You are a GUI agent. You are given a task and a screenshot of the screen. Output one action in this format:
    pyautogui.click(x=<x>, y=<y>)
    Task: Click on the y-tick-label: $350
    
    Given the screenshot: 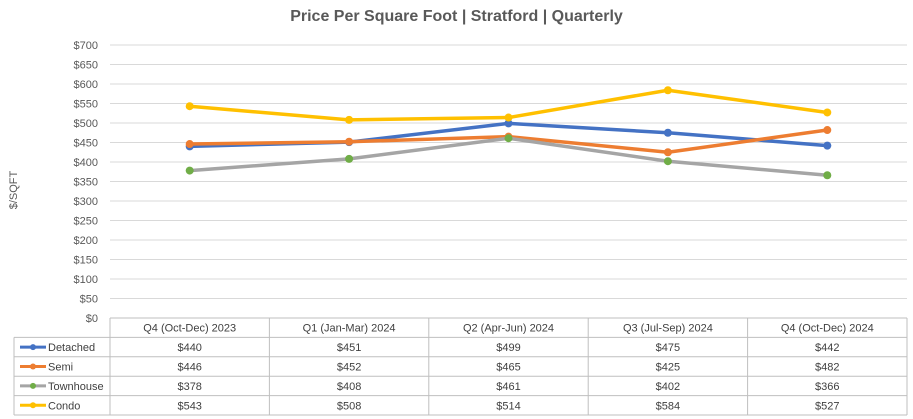 What is the action you would take?
    pyautogui.click(x=86, y=183)
    